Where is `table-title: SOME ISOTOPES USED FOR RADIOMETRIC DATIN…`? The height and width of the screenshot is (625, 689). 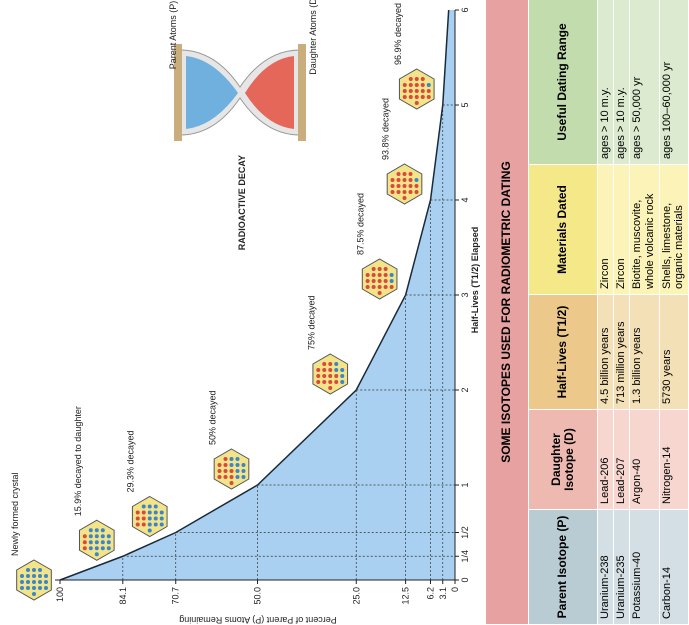 table-title: SOME ISOTOPES USED FOR RADIOMETRIC DATIN… is located at coordinates (507, 312).